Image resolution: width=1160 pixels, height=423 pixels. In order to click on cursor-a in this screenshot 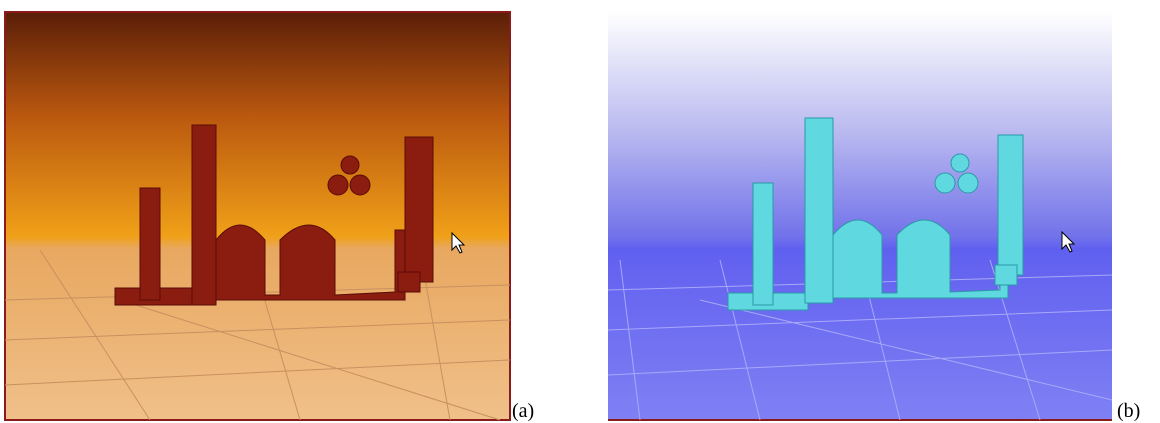, I will do `click(458, 242)`.